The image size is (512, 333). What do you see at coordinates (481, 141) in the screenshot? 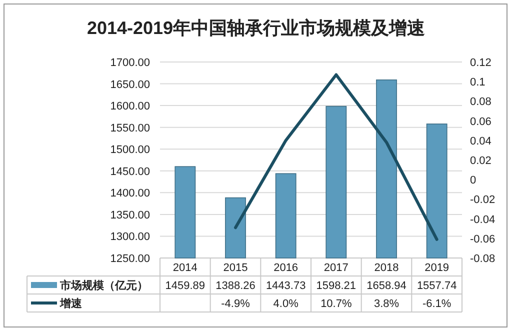
I see `y2-tick-label: 0.04` at bounding box center [481, 141].